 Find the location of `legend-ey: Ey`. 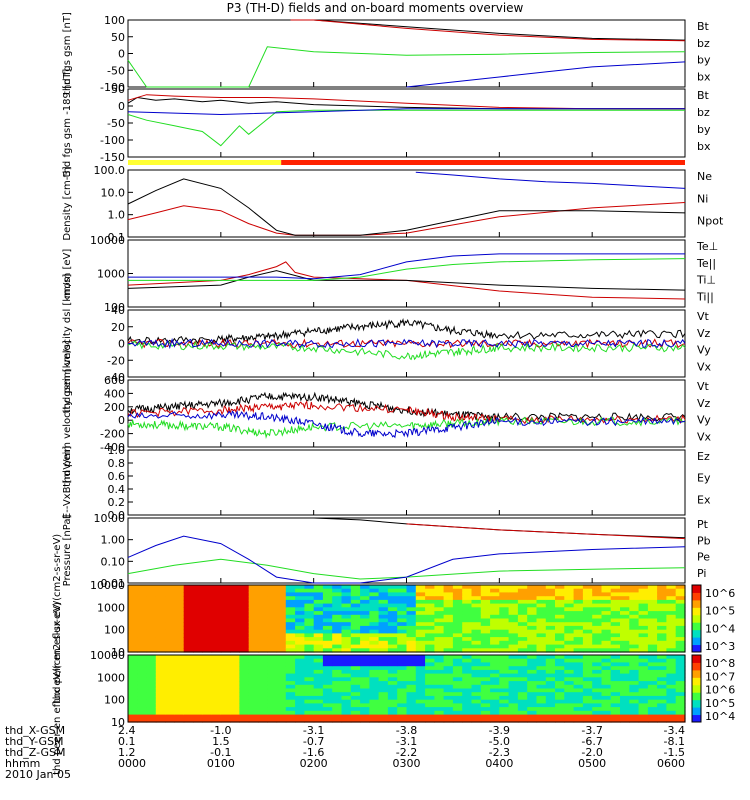

legend-ey: Ey is located at coordinates (704, 478).